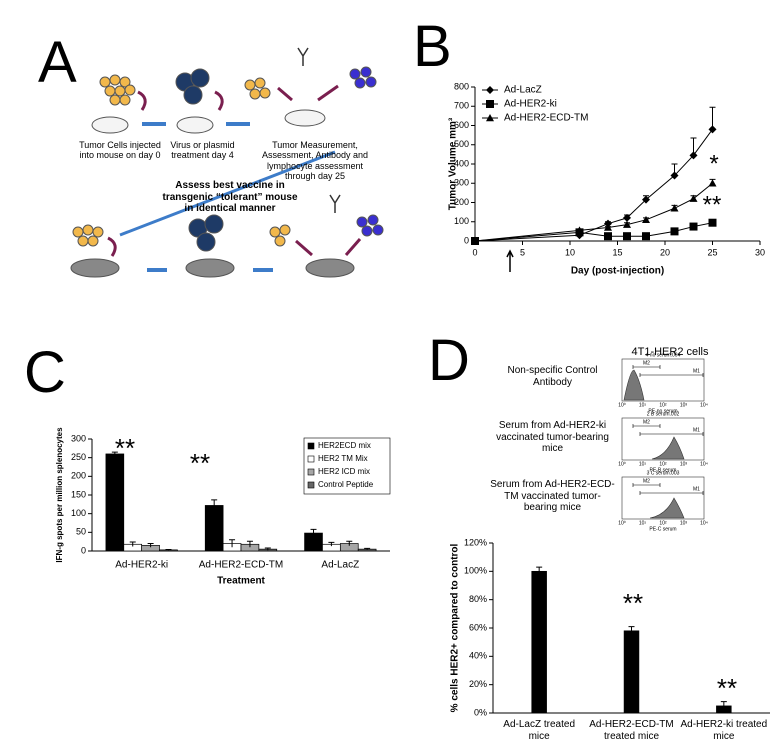 The height and width of the screenshot is (744, 783). I want to click on y-tick-label: 800, so click(461, 86).